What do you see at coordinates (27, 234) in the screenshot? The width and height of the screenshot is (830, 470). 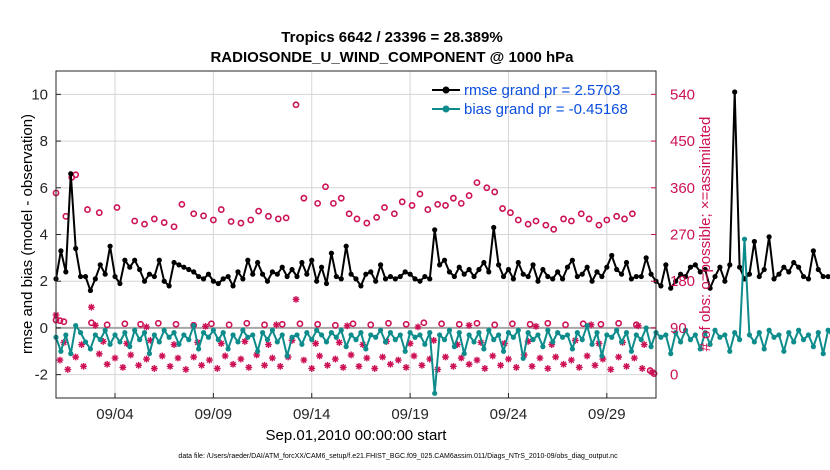 I see `y-left-axis-label: rmse and bias (model - observation)` at bounding box center [27, 234].